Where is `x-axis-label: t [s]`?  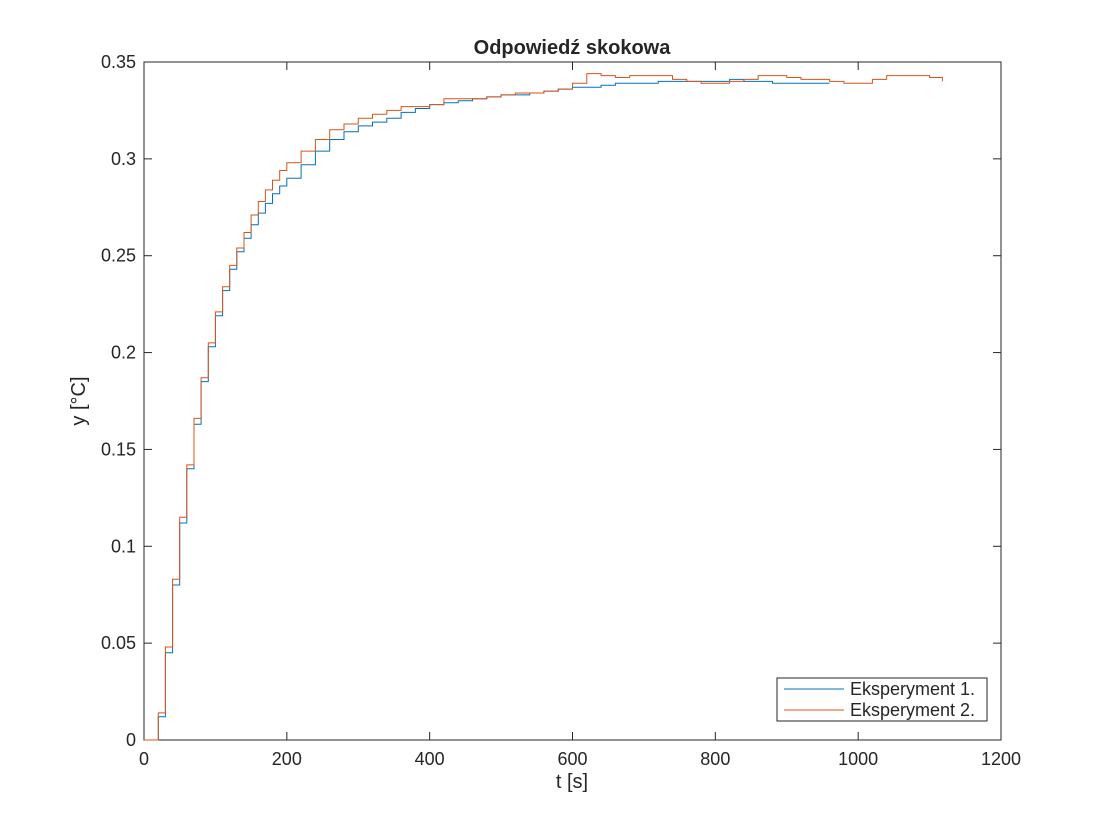 x-axis-label: t [s] is located at coordinates (572, 782).